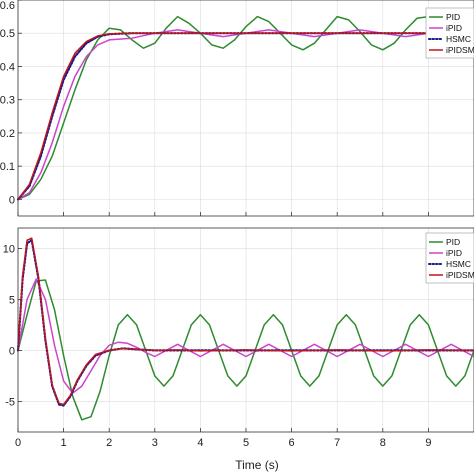 The image size is (474, 474). Describe the element at coordinates (109, 443) in the screenshot. I see `x-tick-label: 2` at that location.